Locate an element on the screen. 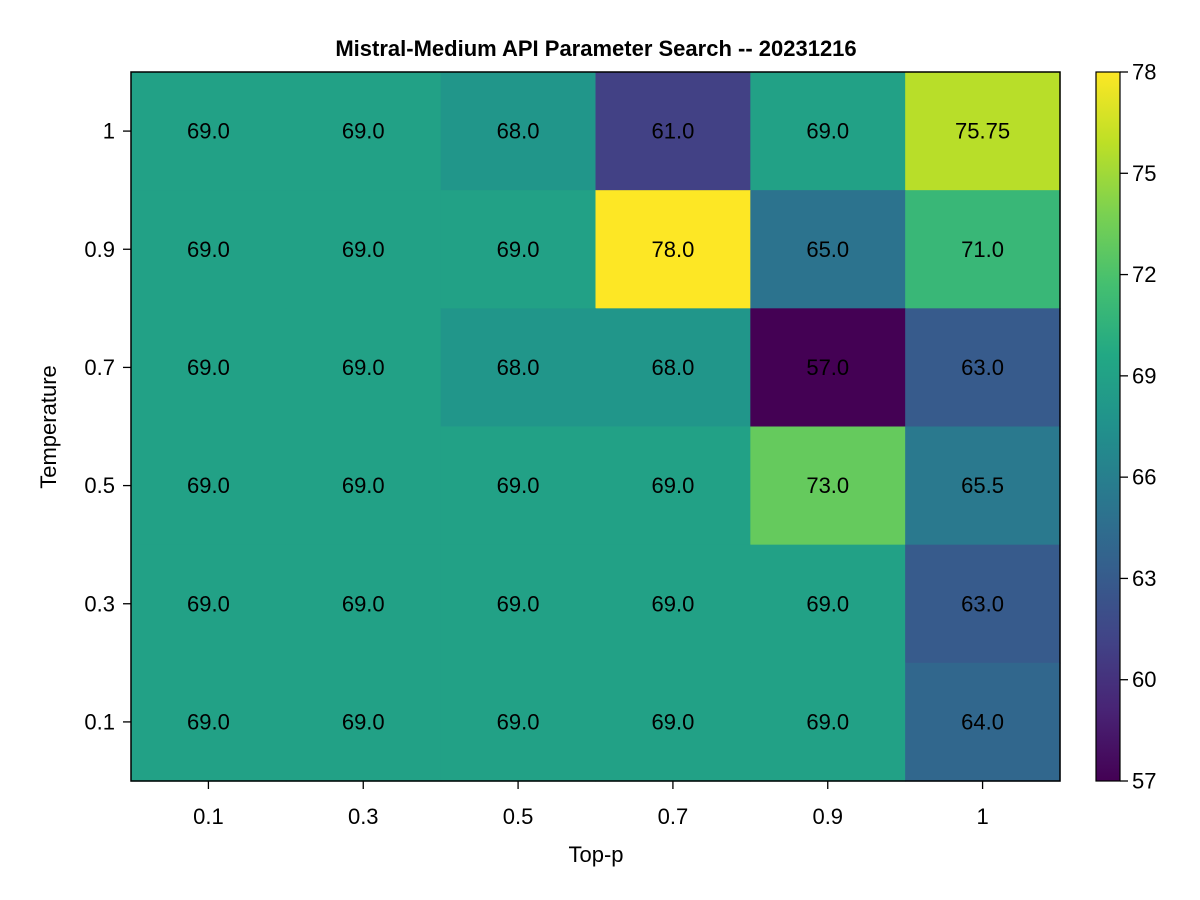 The height and width of the screenshot is (900, 1200). colorbar-tick-label: 63 is located at coordinates (1144, 578).